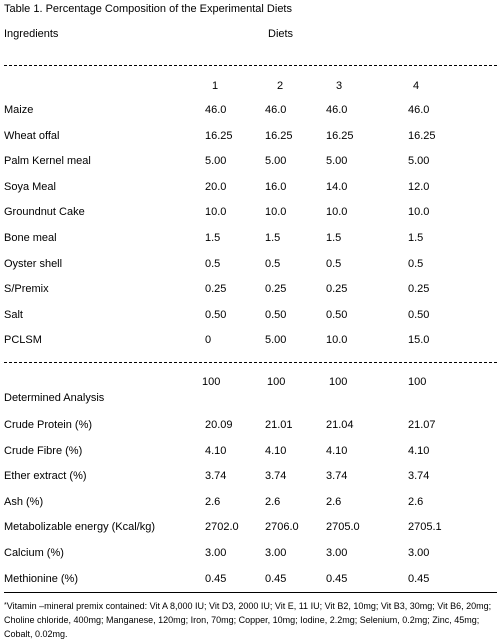  Describe the element at coordinates (216, 161) in the screenshot. I see `ingredient-row-value-diet-1: 5.00` at that location.